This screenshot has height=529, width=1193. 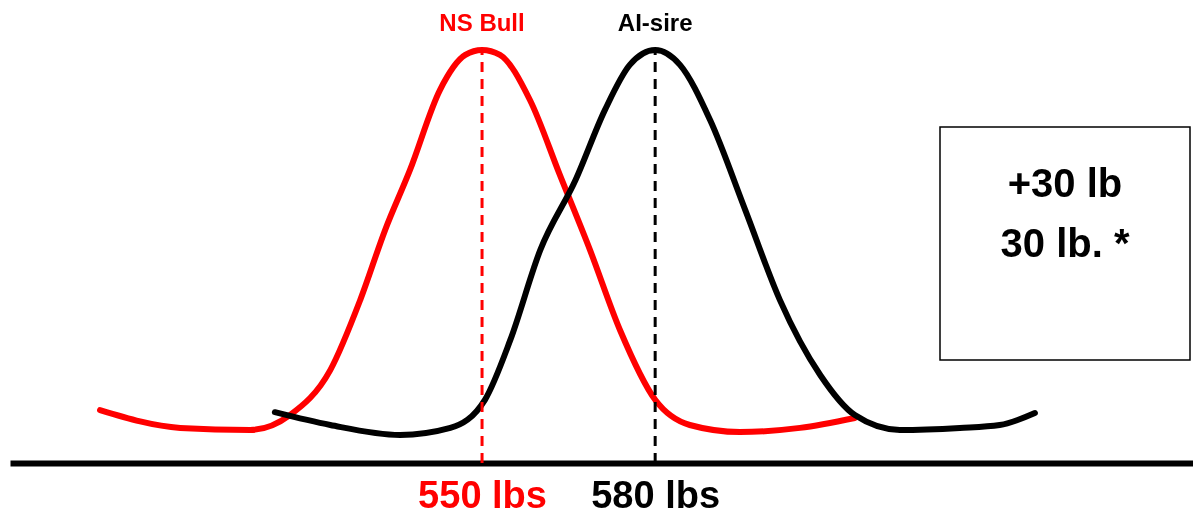 I want to click on x-tick-label: 550 lbs, so click(x=482, y=494).